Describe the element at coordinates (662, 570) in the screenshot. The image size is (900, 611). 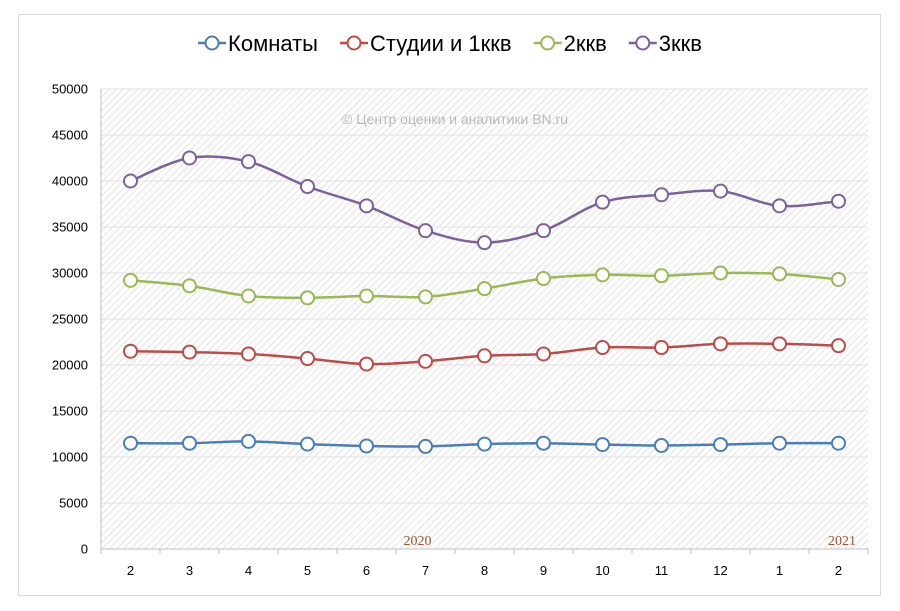
I see `x-tick-label: 11` at that location.